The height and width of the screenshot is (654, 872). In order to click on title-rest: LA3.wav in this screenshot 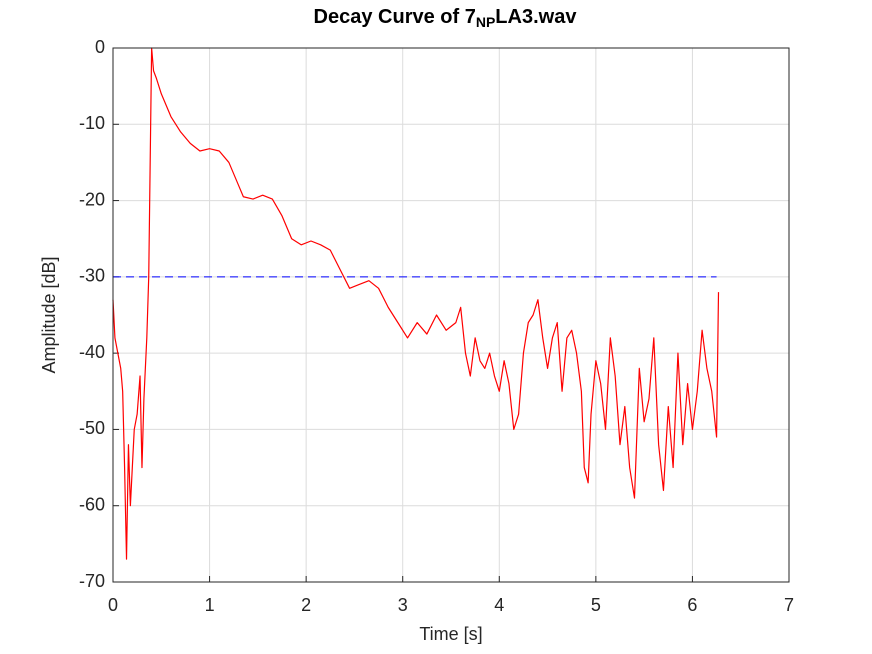, I will do `click(536, 17)`.